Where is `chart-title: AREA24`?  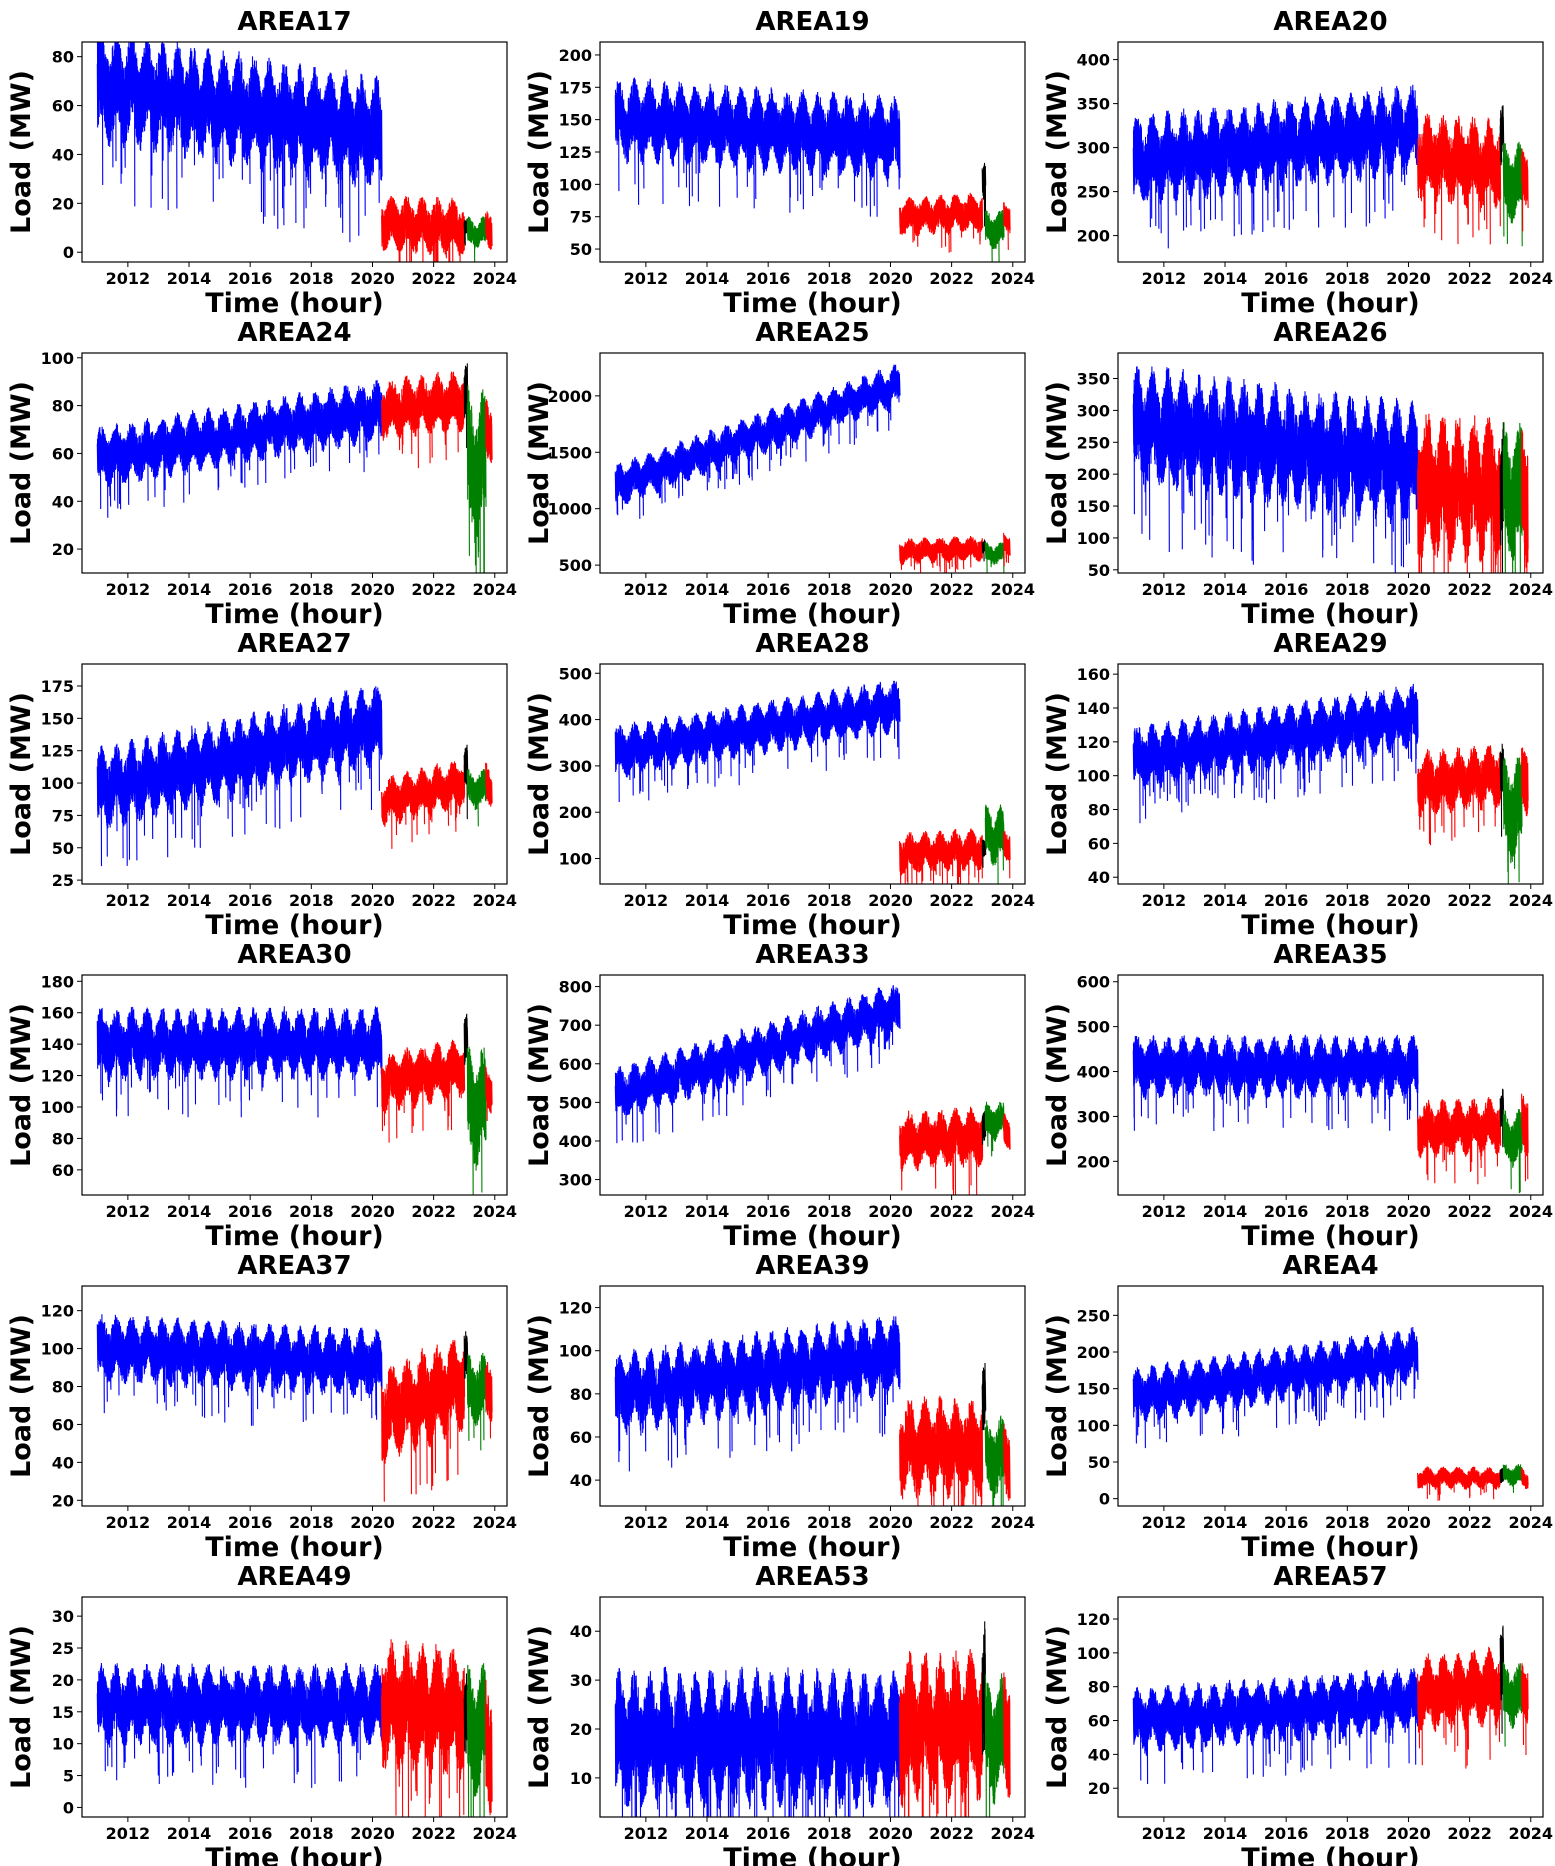 chart-title: AREA24 is located at coordinates (294, 333).